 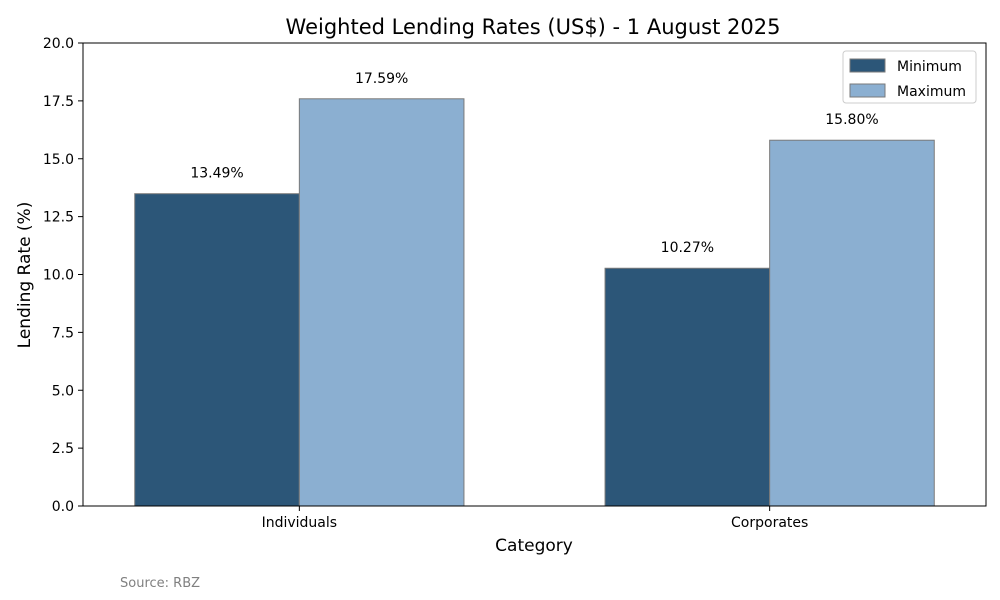 What do you see at coordinates (852, 323) in the screenshot?
I see `bar-maximum-corporates` at bounding box center [852, 323].